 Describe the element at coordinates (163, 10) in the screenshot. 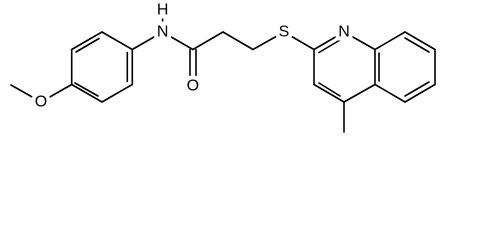

I see `atom-label: H` at that location.